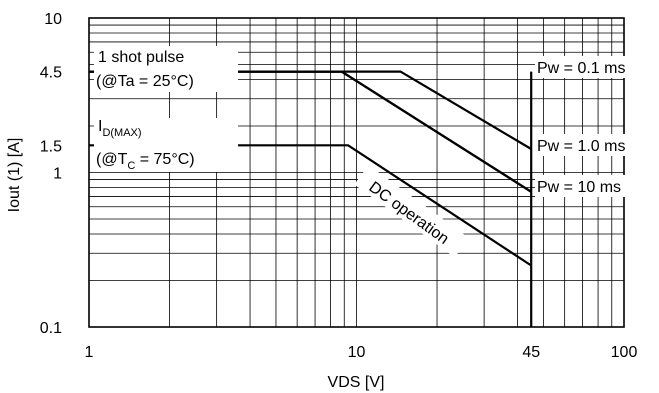 Image resolution: width=659 pixels, height=393 pixels. What do you see at coordinates (145, 81) in the screenshot?
I see `pulse-label-line2: (@Ta = 25°C)` at bounding box center [145, 81].